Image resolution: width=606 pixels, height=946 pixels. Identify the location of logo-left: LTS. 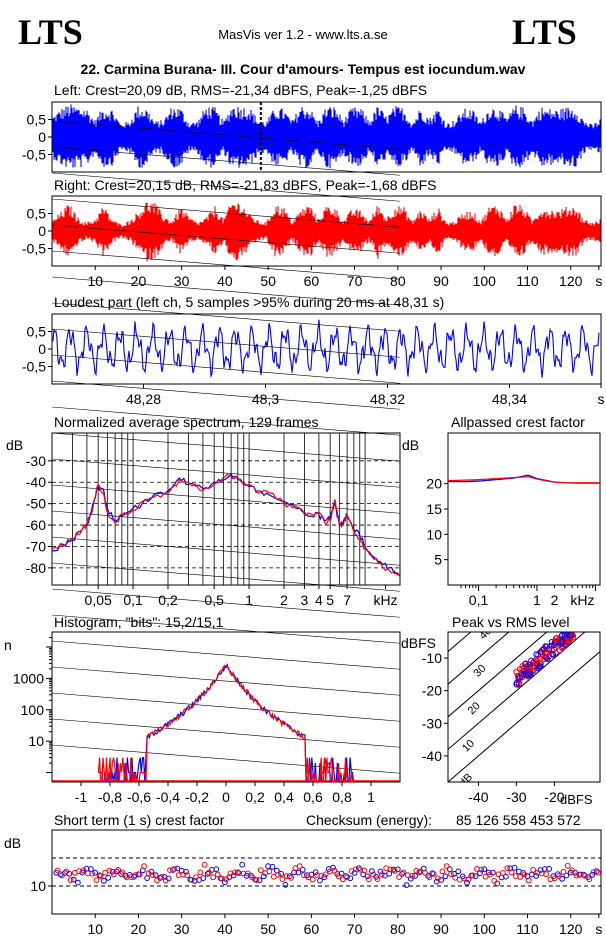
(50, 32).